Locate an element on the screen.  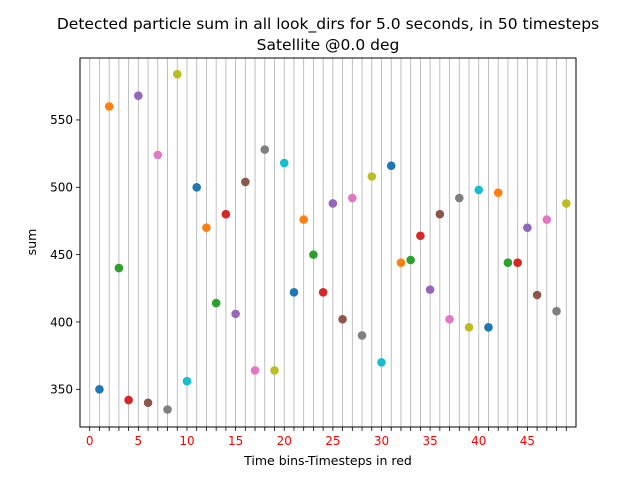
x-axis: 0 5 10 15 20 25 30 35 40 45 is located at coordinates (326, 437).